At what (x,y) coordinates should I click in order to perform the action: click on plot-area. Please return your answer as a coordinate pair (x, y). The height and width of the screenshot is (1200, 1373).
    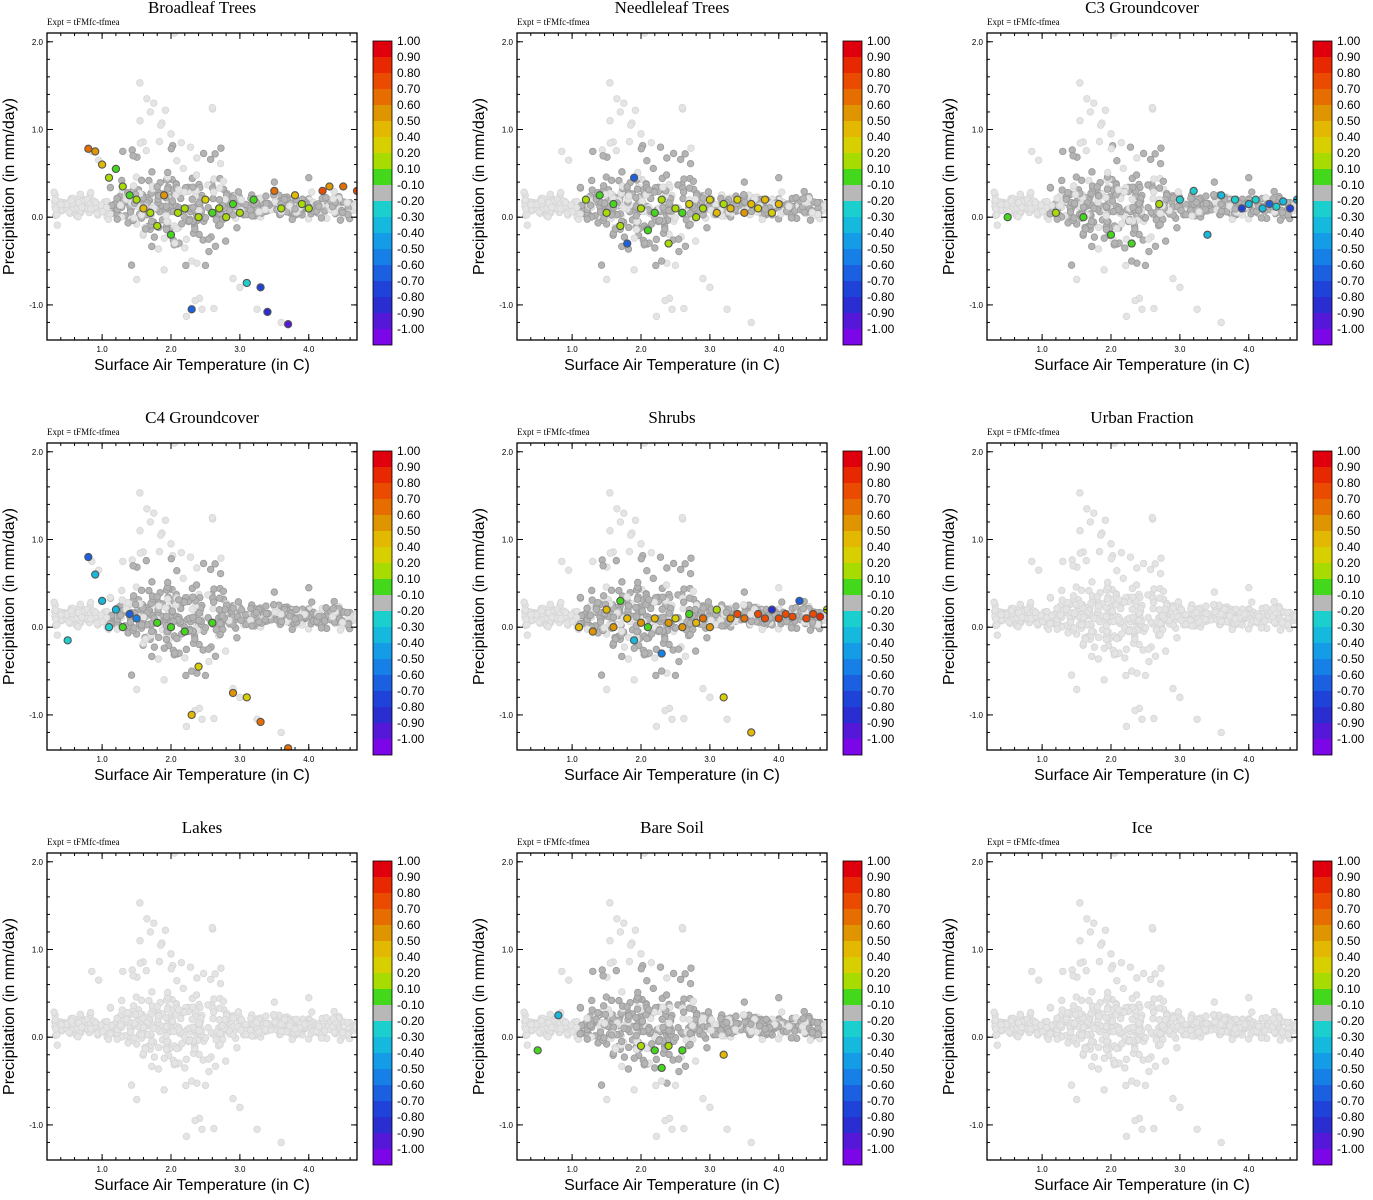
    Looking at the image, I should click on (203, 596).